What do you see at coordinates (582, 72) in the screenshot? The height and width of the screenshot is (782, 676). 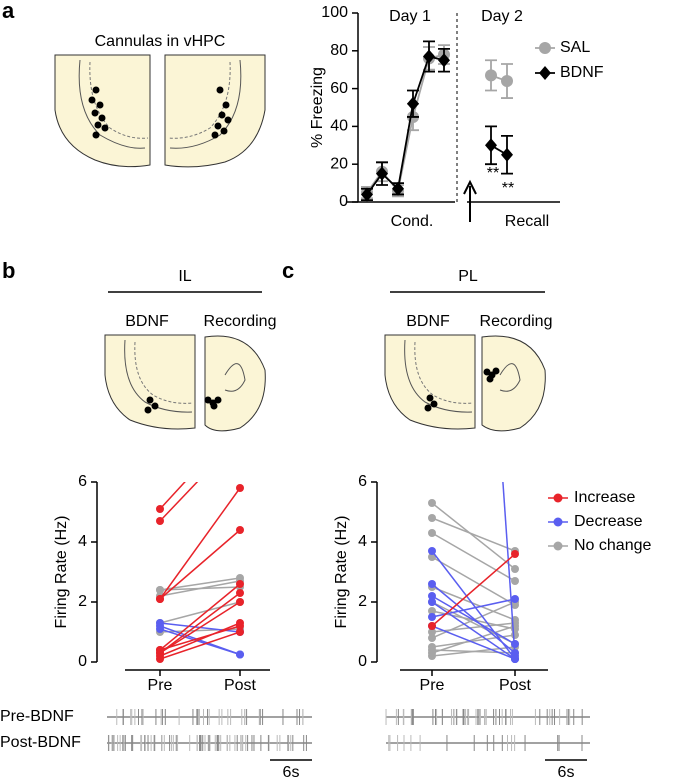 I see `legend-label: BDNF` at bounding box center [582, 72].